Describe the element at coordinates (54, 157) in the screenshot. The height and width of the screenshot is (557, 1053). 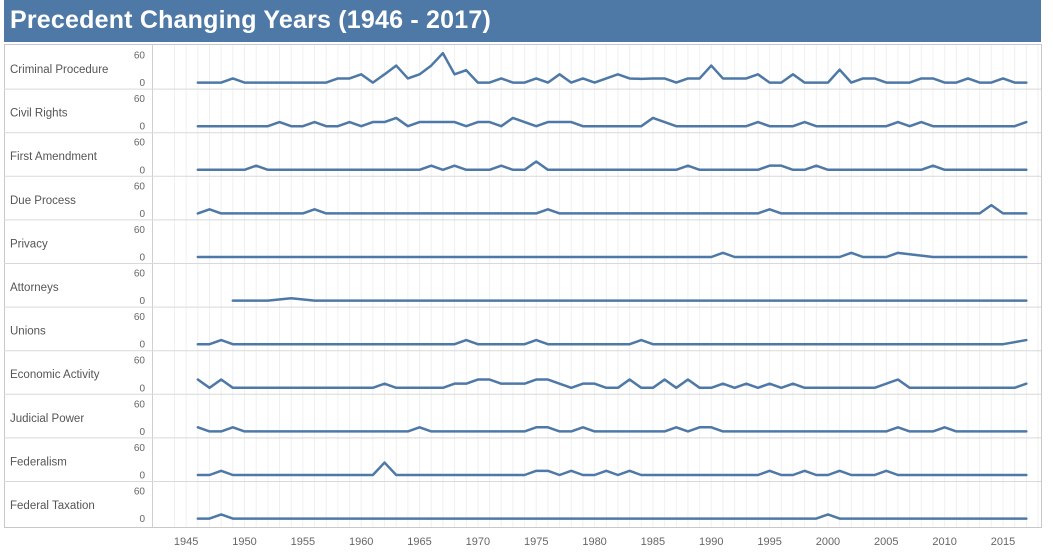
I see `row-label: First Amendment` at that location.